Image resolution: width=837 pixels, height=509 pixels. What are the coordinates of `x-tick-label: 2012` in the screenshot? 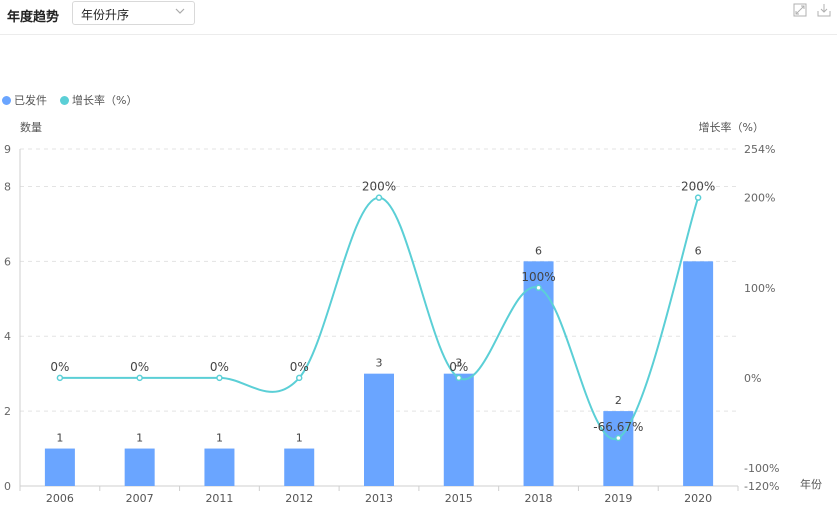 It's located at (299, 498).